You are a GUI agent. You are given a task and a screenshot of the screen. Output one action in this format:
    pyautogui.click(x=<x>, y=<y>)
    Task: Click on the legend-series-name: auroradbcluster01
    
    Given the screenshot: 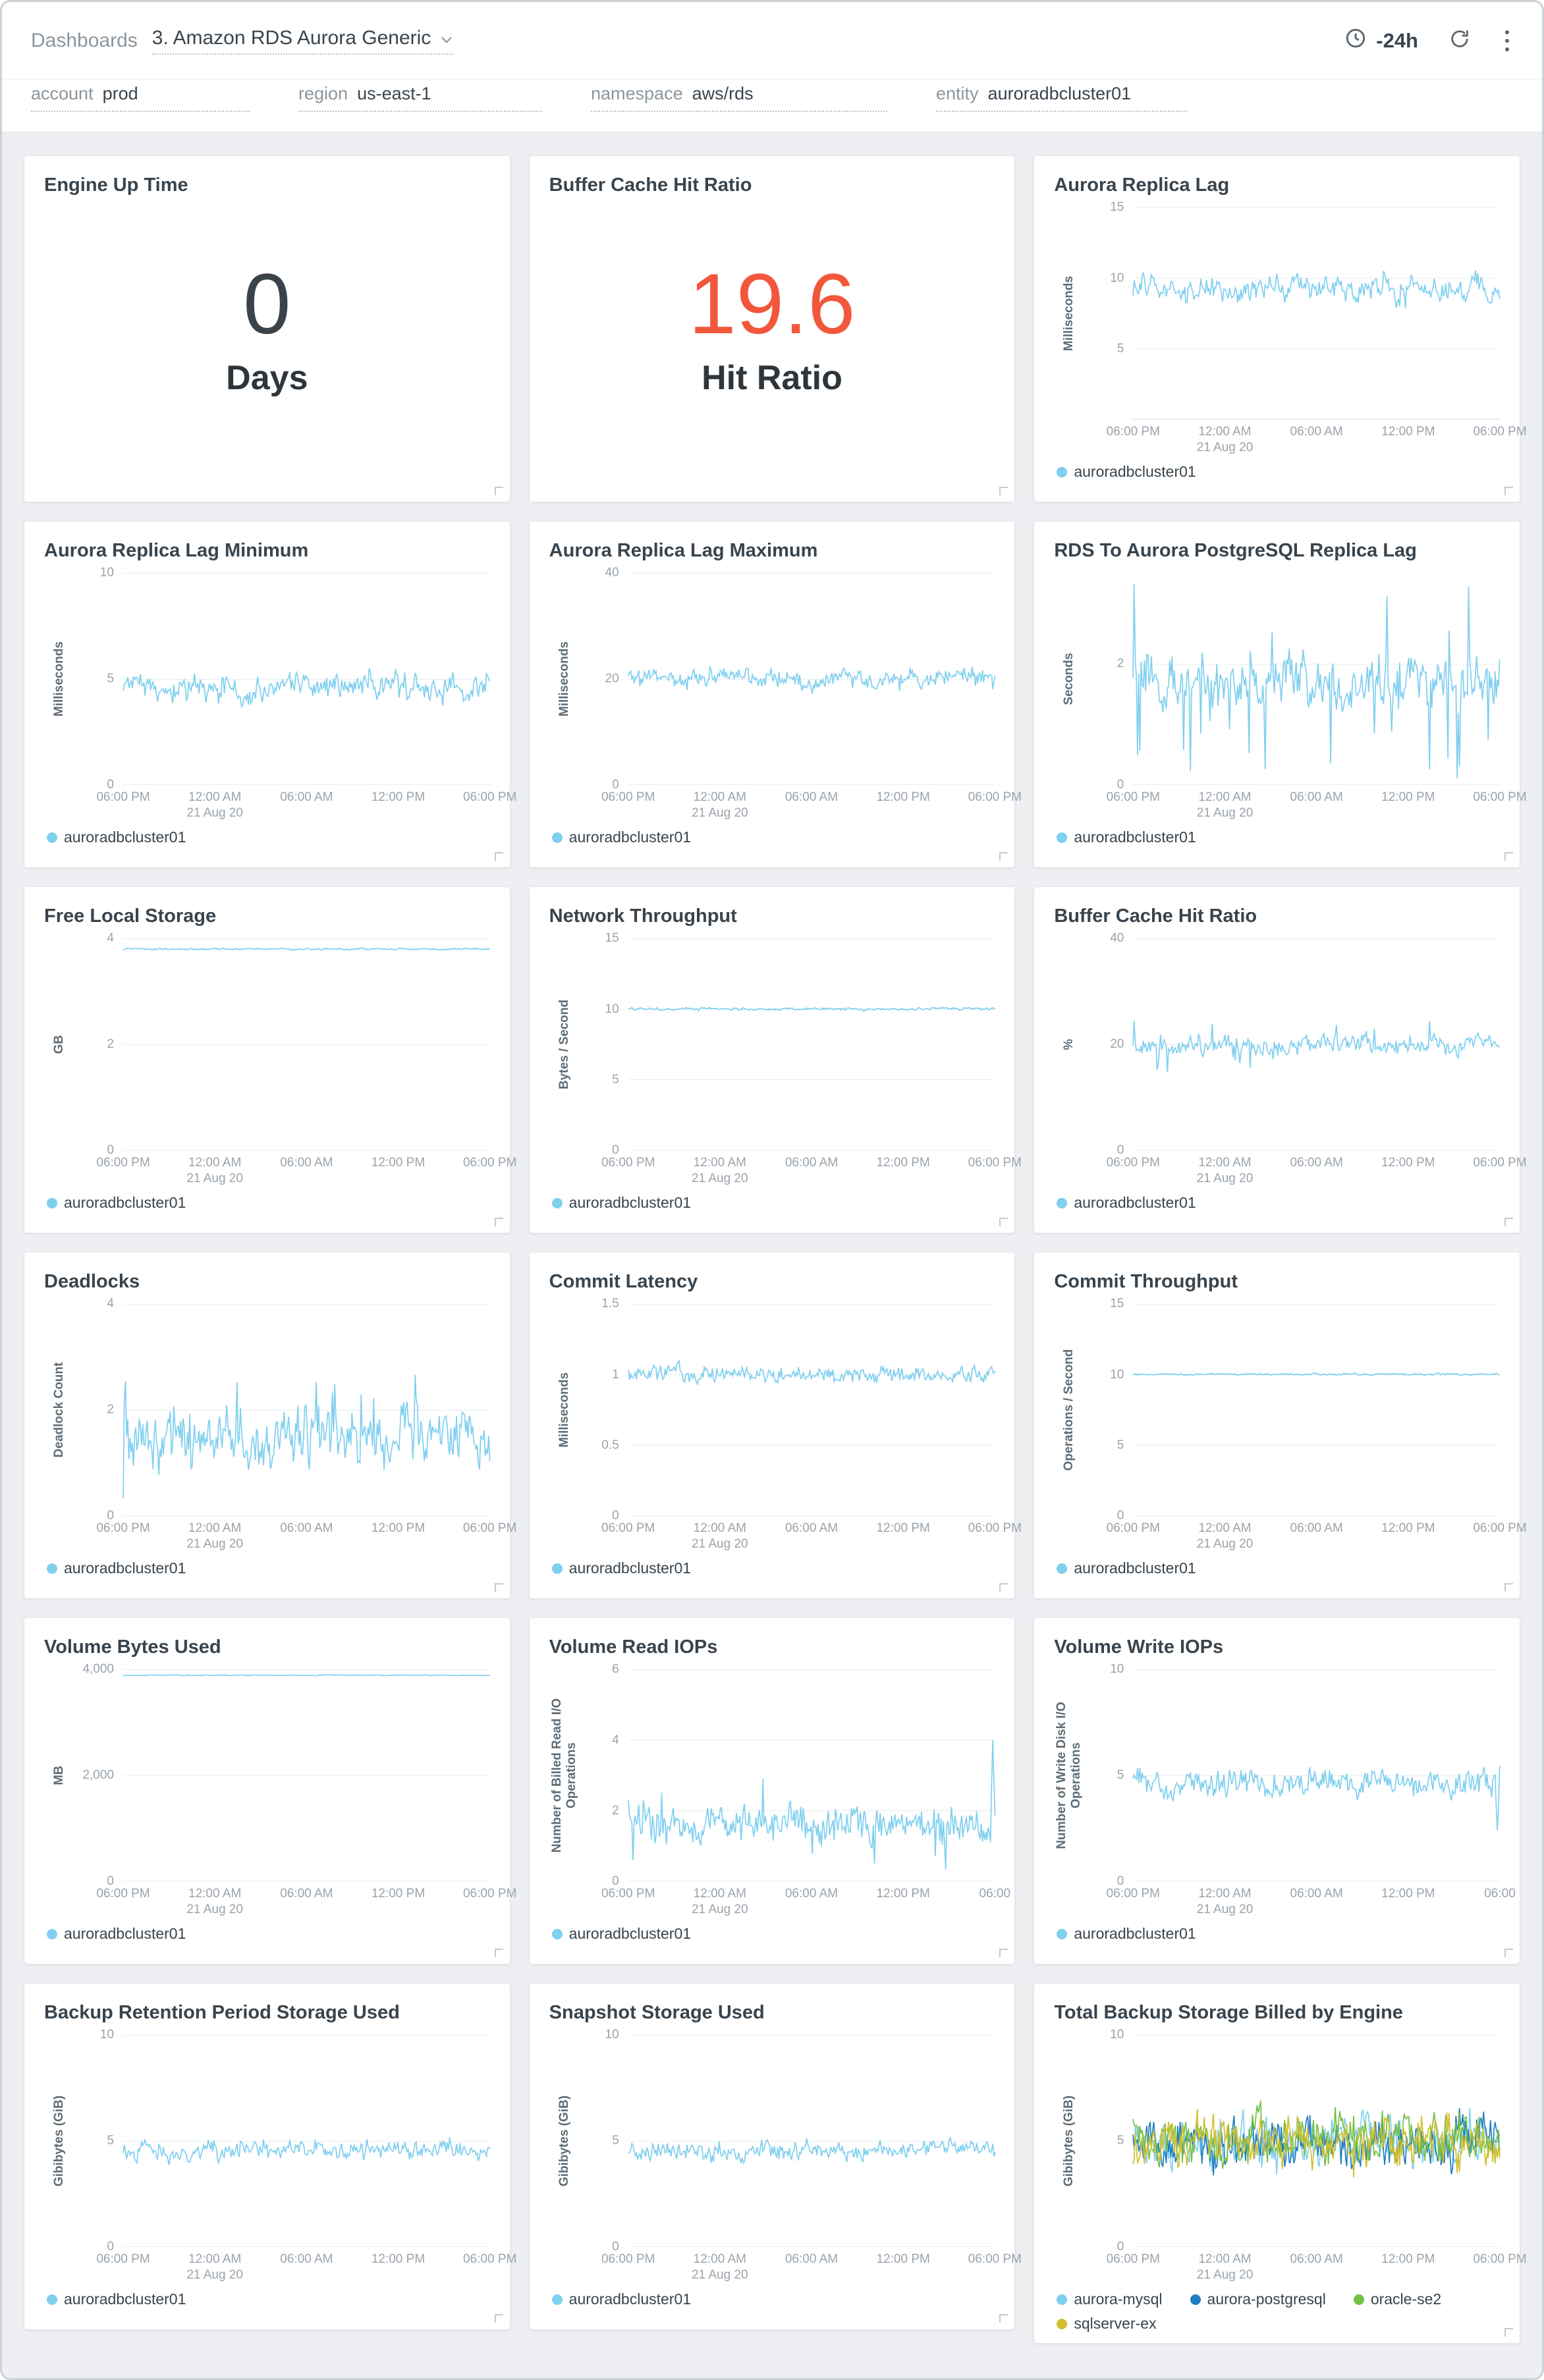 What is the action you would take?
    pyautogui.click(x=1135, y=1568)
    